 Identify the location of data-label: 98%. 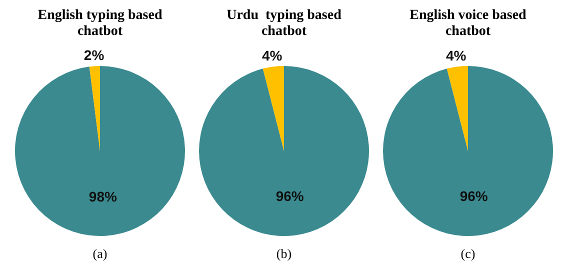
(103, 196).